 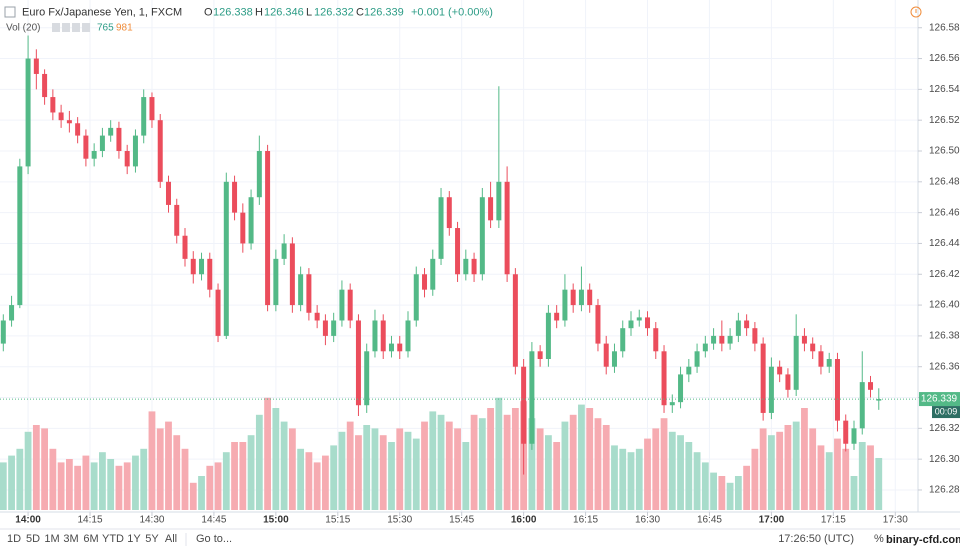 I want to click on x-tick-label: 16:15, so click(x=585, y=520).